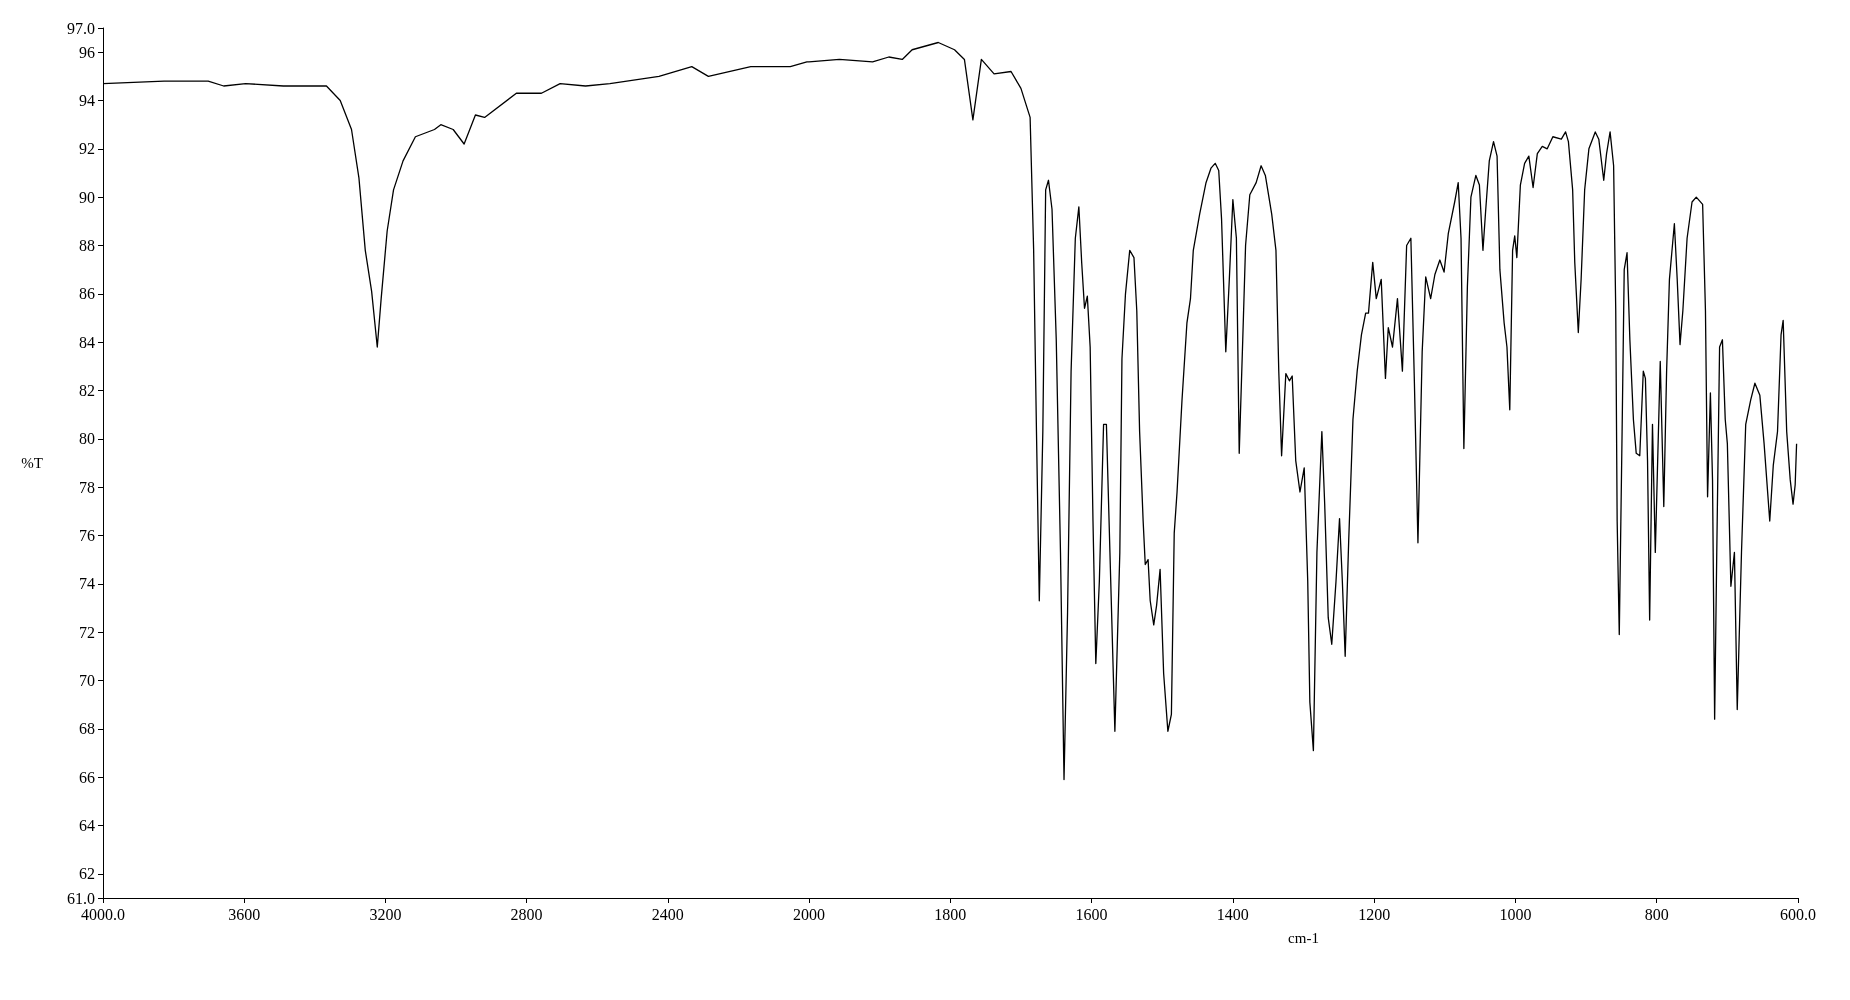  I want to click on y-tick-label: 64, so click(87, 825).